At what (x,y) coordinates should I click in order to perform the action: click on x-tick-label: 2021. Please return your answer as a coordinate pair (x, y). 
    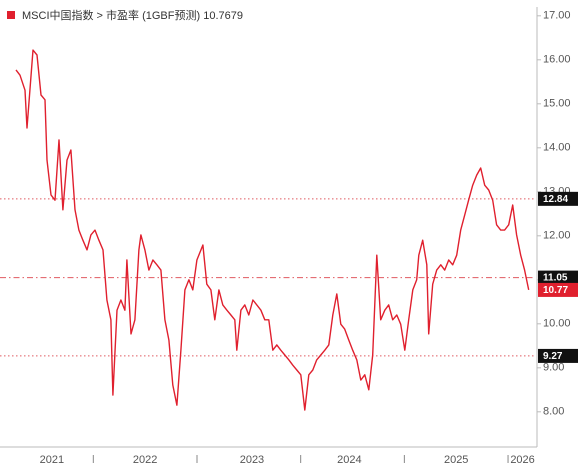
    Looking at the image, I should click on (52, 460).